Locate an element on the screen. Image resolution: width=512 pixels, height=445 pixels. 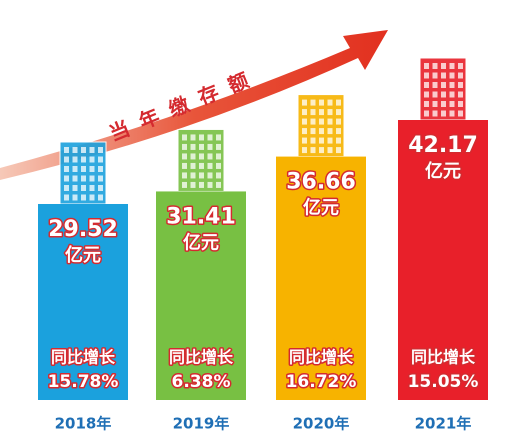
bar is located at coordinates (83, 301).